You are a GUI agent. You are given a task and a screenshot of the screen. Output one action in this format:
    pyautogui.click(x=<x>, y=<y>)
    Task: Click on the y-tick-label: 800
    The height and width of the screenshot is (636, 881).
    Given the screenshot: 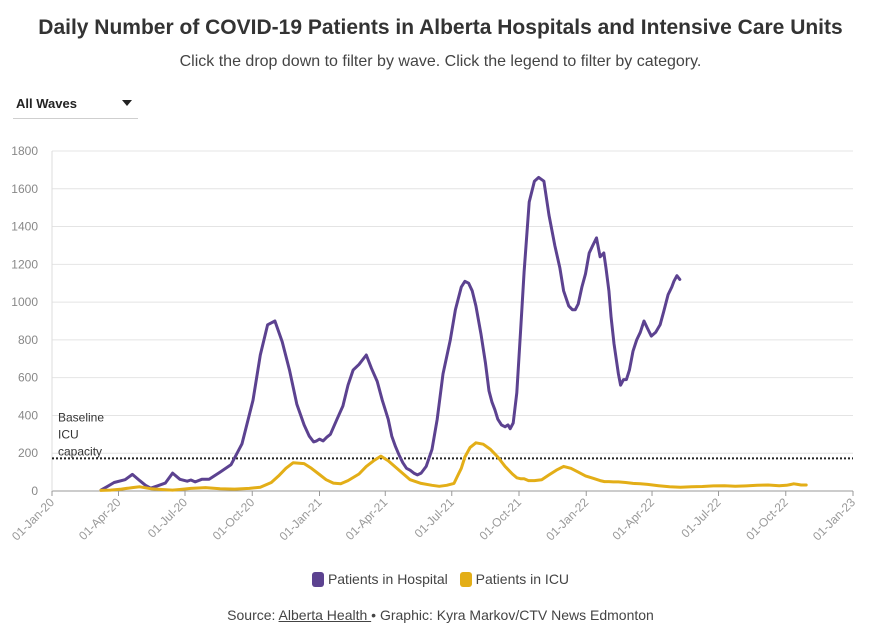 What is the action you would take?
    pyautogui.click(x=28, y=340)
    